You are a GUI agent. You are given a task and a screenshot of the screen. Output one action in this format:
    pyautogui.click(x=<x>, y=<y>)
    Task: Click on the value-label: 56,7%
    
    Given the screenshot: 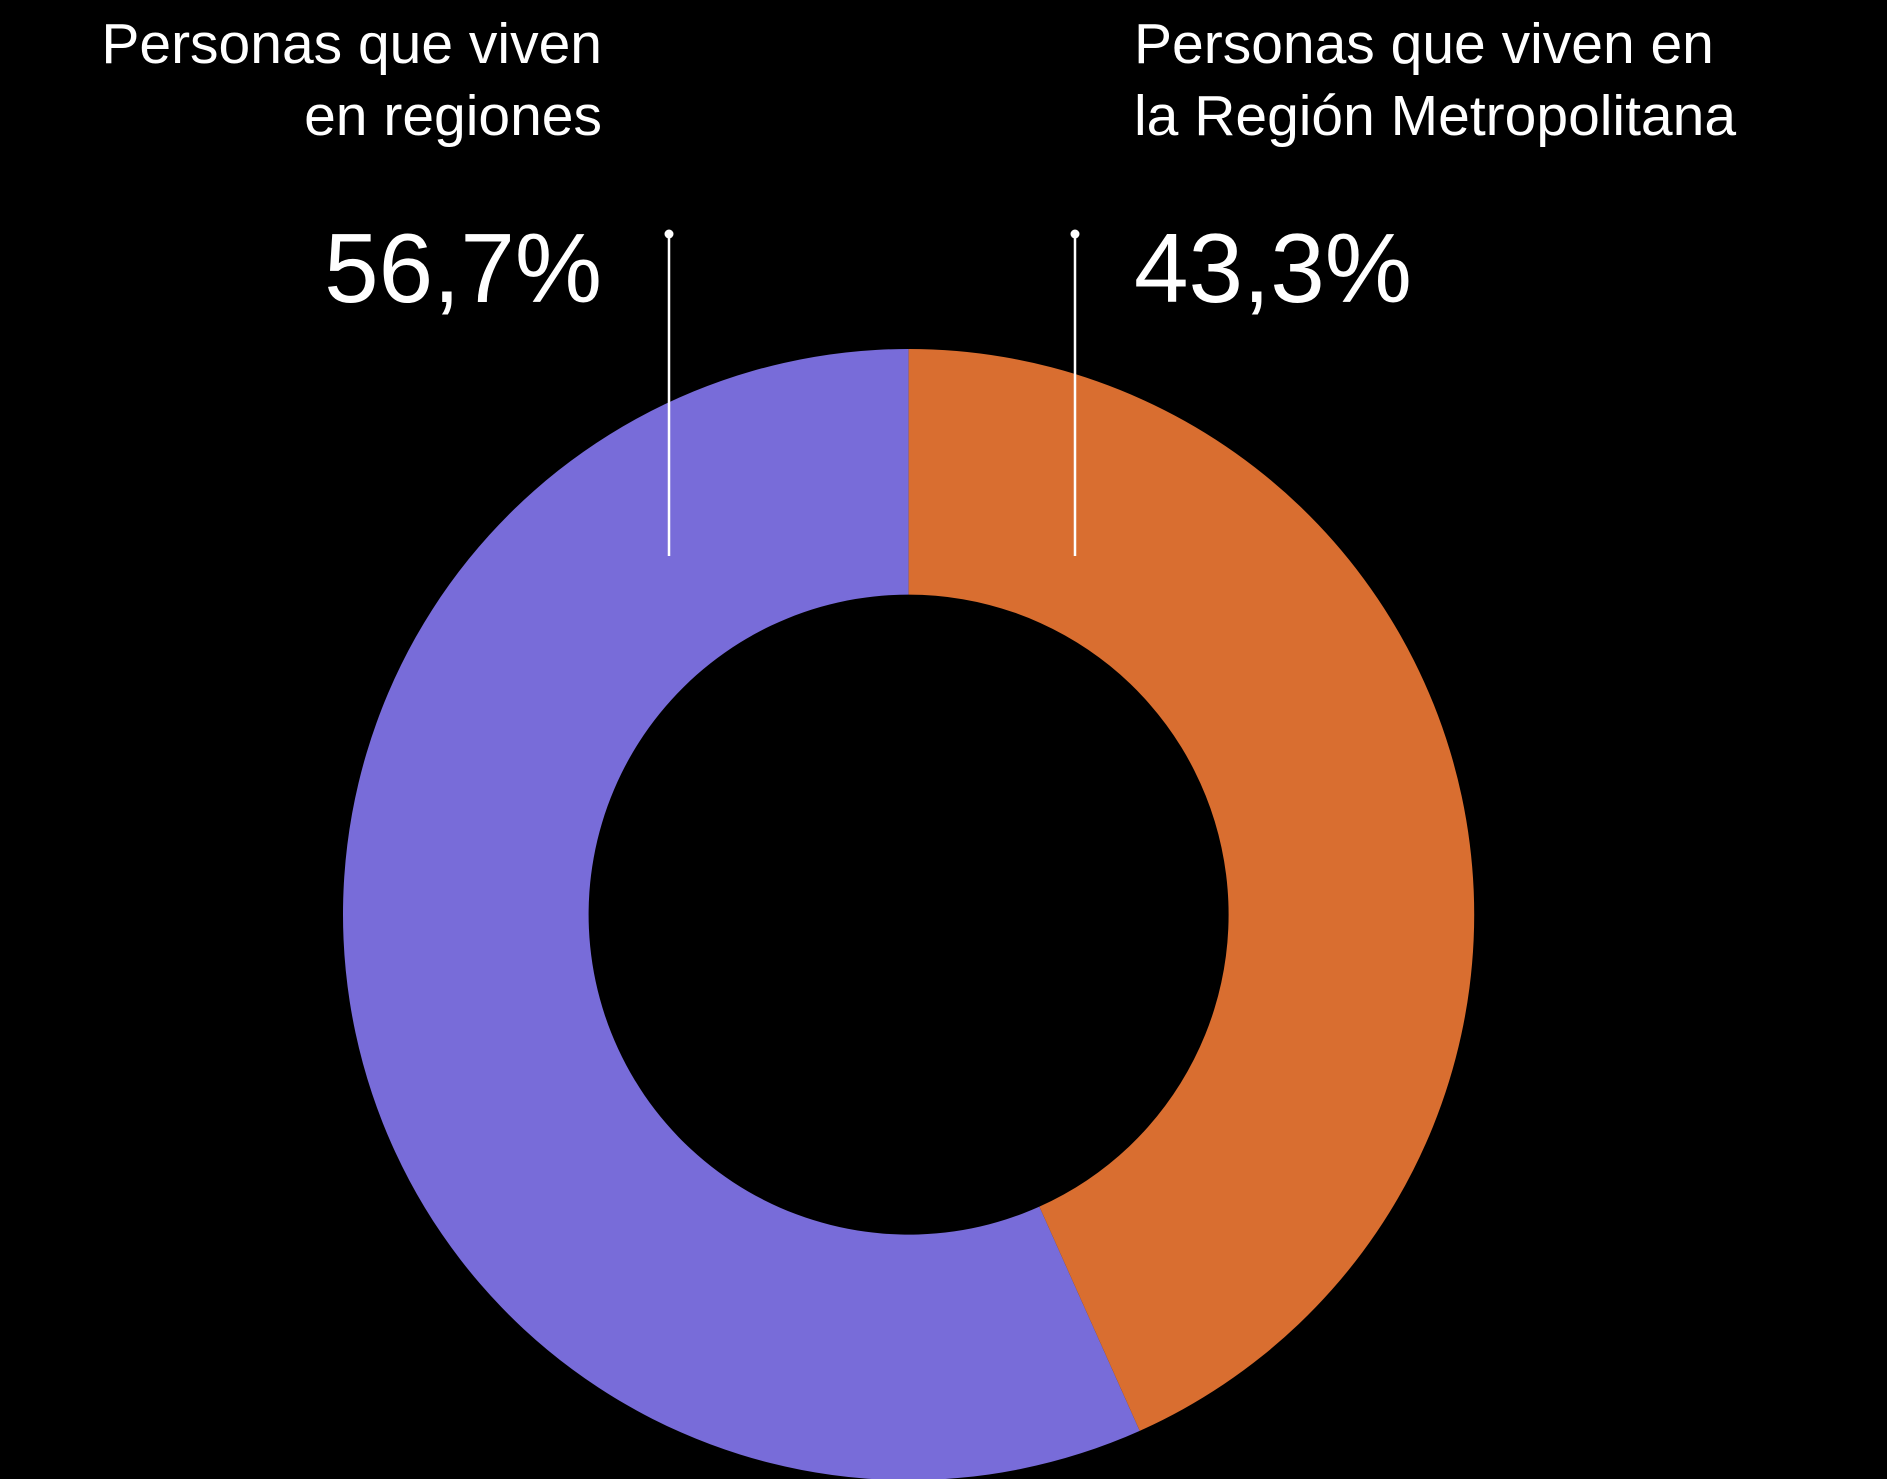 What is the action you would take?
    pyautogui.click(x=463, y=268)
    